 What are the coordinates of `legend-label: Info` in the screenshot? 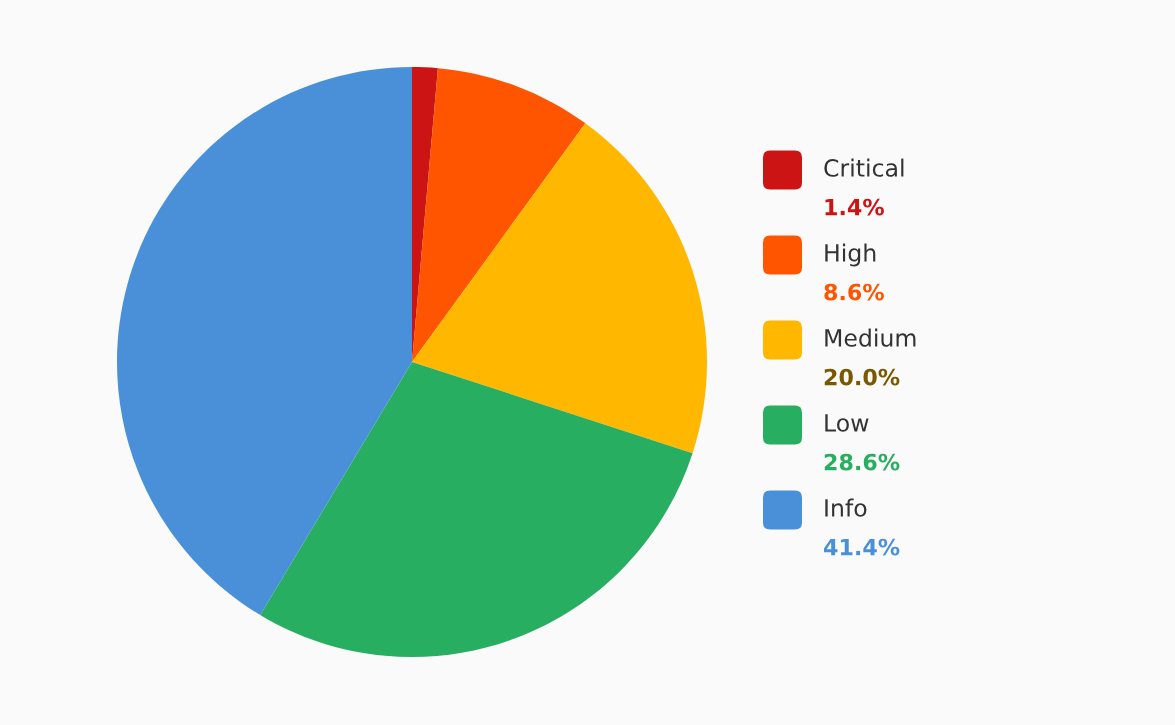 It's located at (846, 507).